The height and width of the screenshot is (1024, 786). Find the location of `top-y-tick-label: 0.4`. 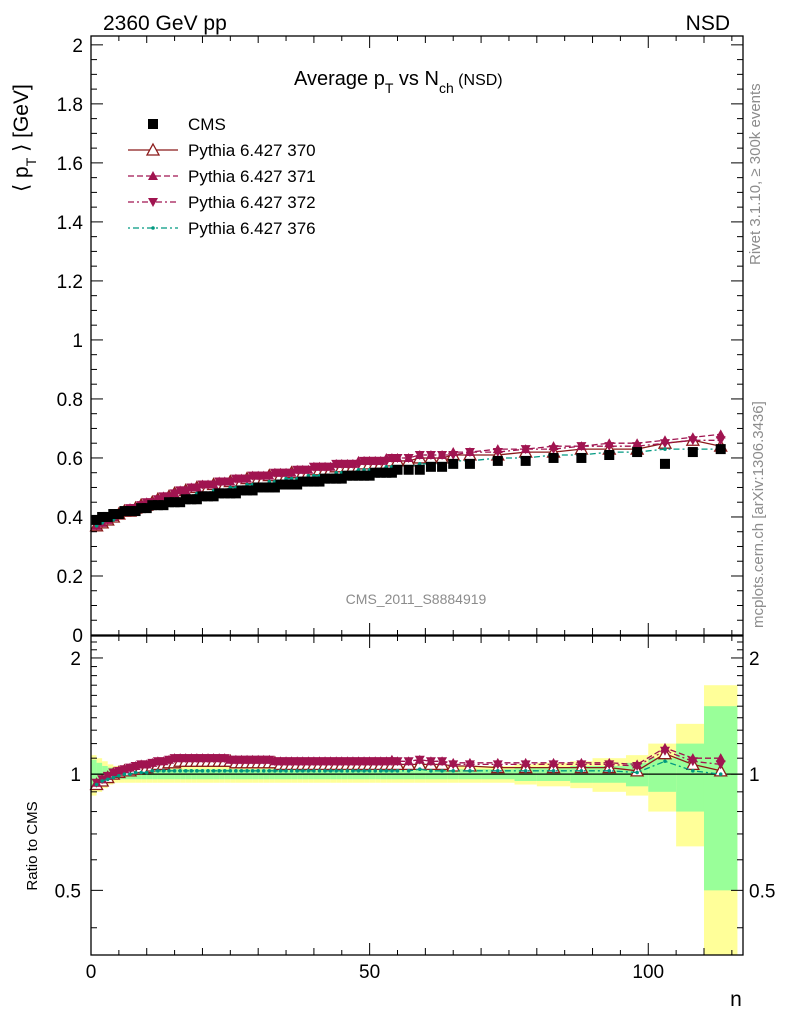

top-y-tick-label: 0.4 is located at coordinates (70, 518).